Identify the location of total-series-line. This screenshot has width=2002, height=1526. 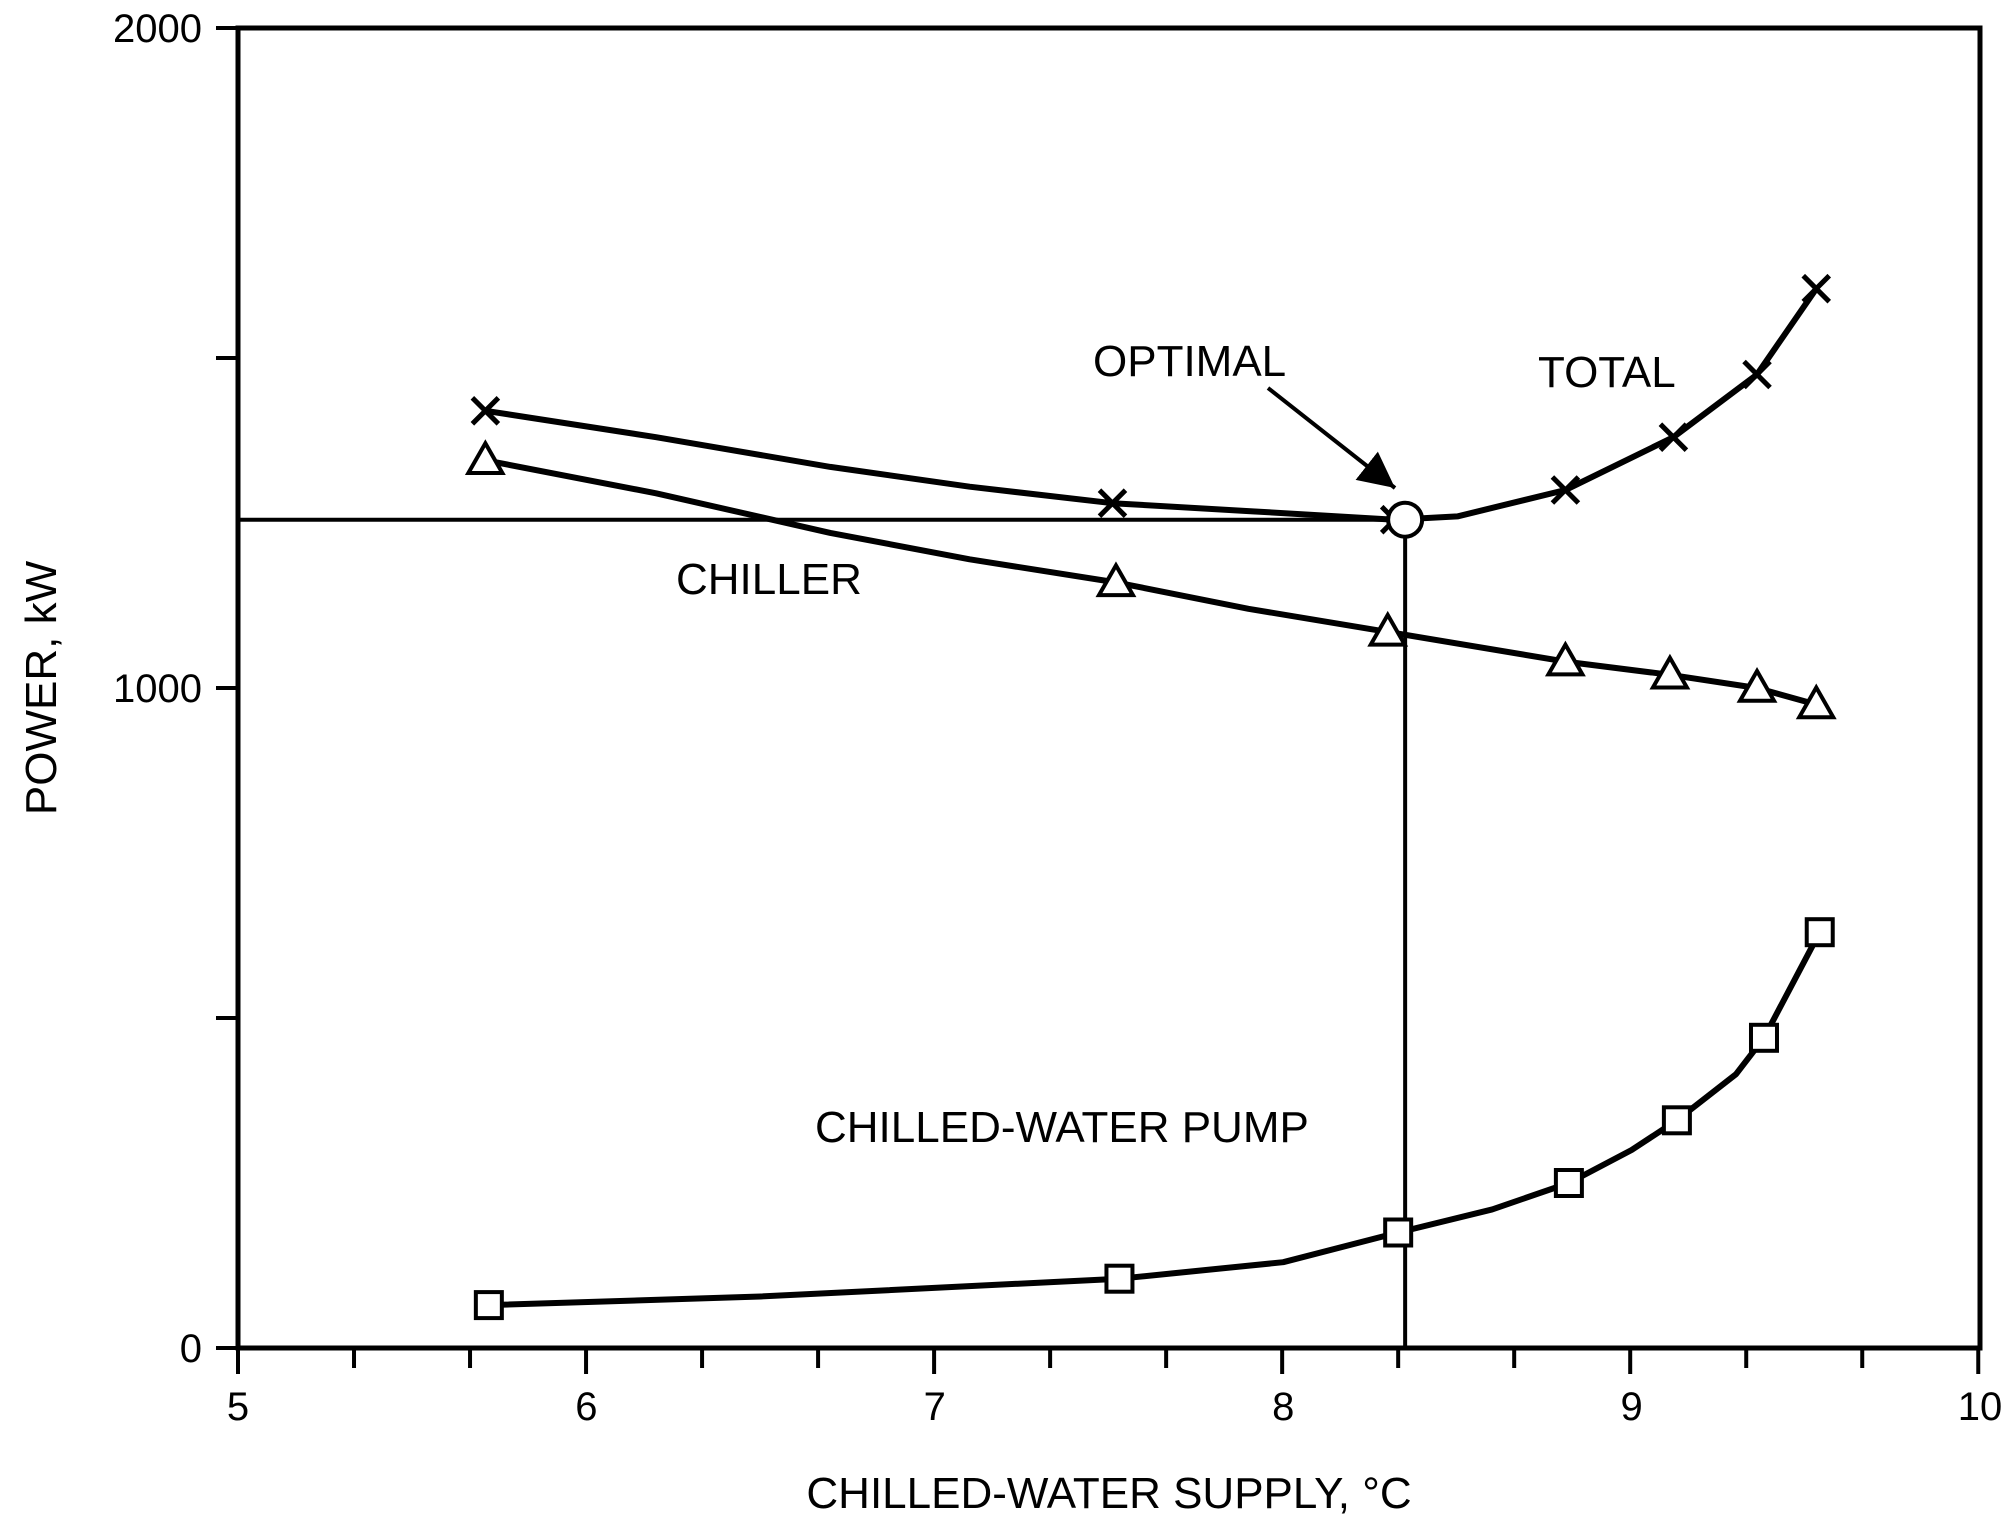
(1151, 404).